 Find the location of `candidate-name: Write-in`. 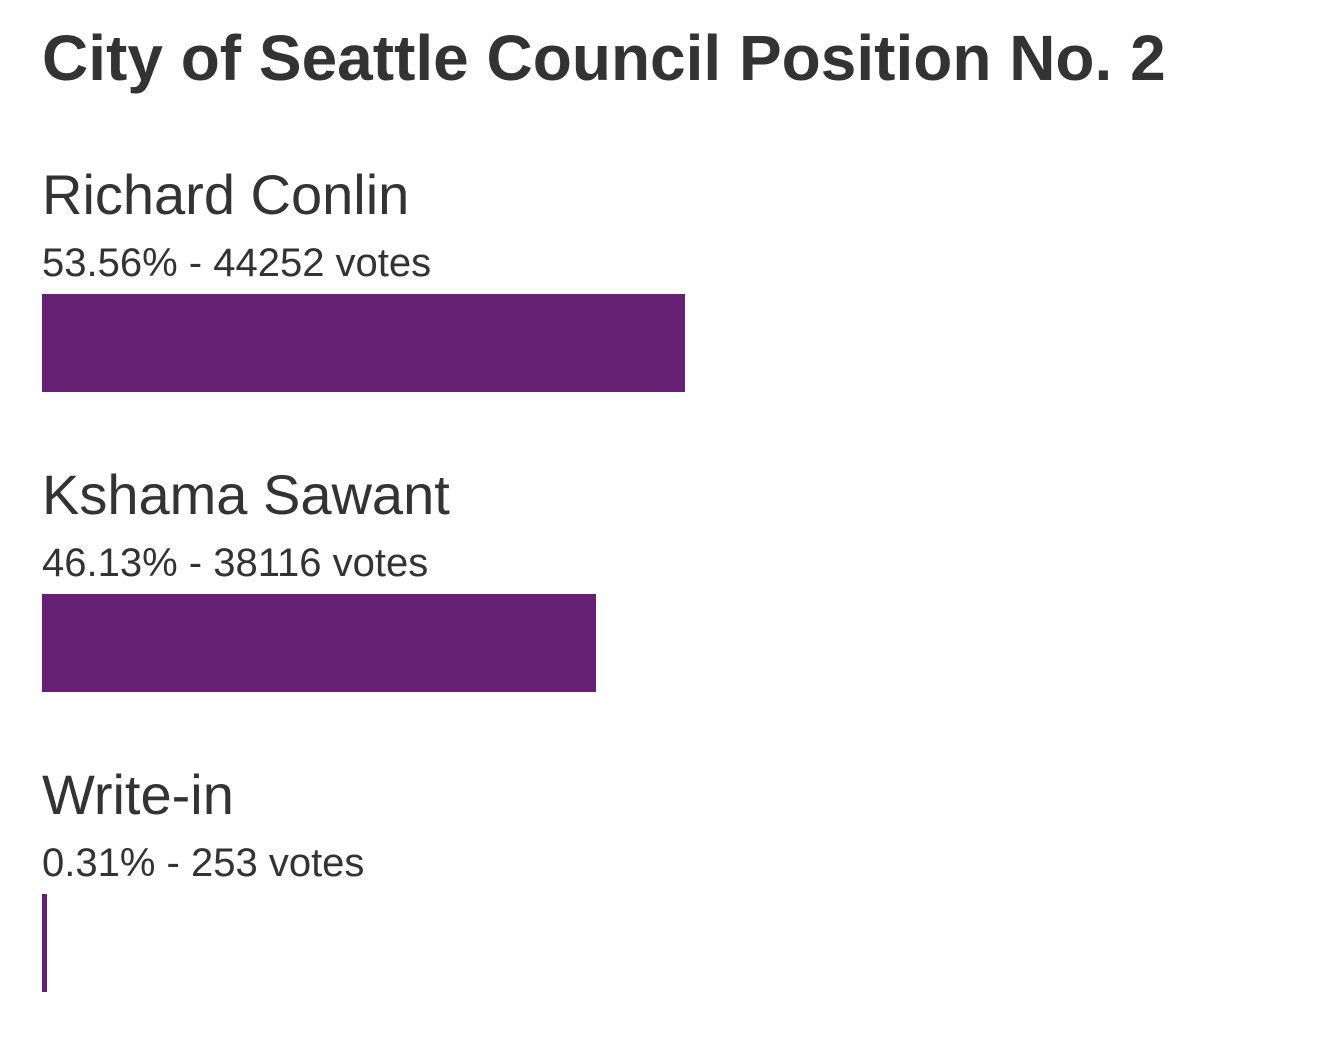

candidate-name: Write-in is located at coordinates (138, 794).